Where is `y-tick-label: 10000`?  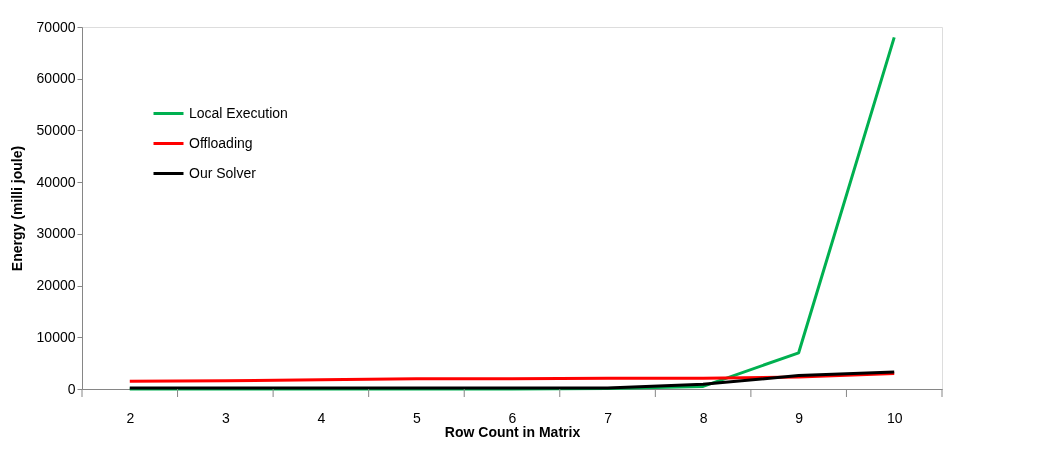
y-tick-label: 10000 is located at coordinates (56, 336).